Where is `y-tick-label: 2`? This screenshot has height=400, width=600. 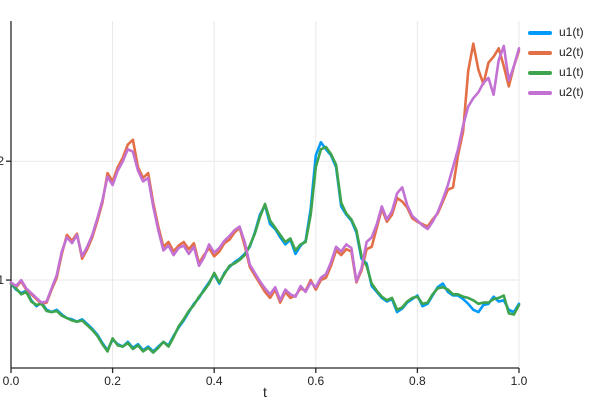 y-tick-label: 2 is located at coordinates (2, 161).